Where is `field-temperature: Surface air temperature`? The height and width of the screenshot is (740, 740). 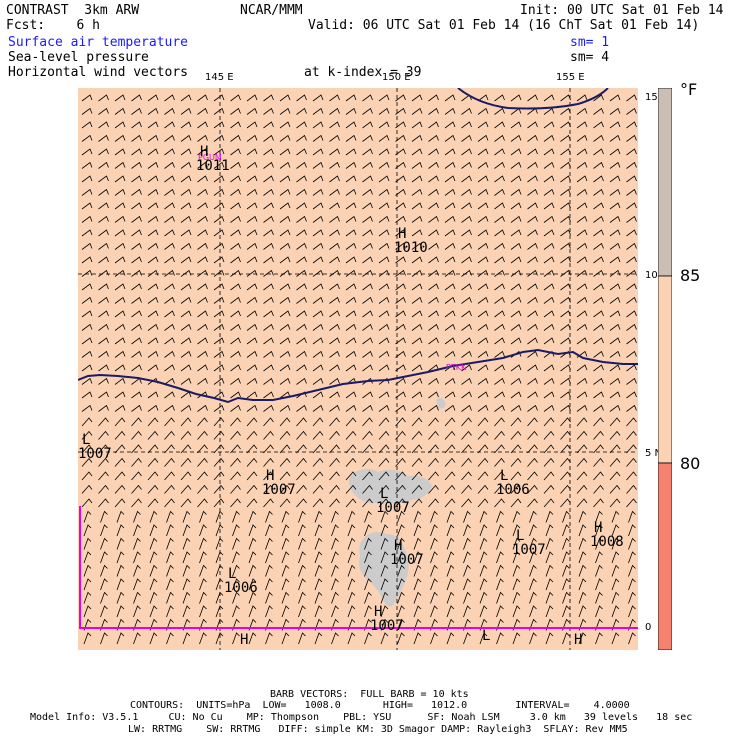
field-temperature: Surface air temperature is located at coordinates (98, 42).